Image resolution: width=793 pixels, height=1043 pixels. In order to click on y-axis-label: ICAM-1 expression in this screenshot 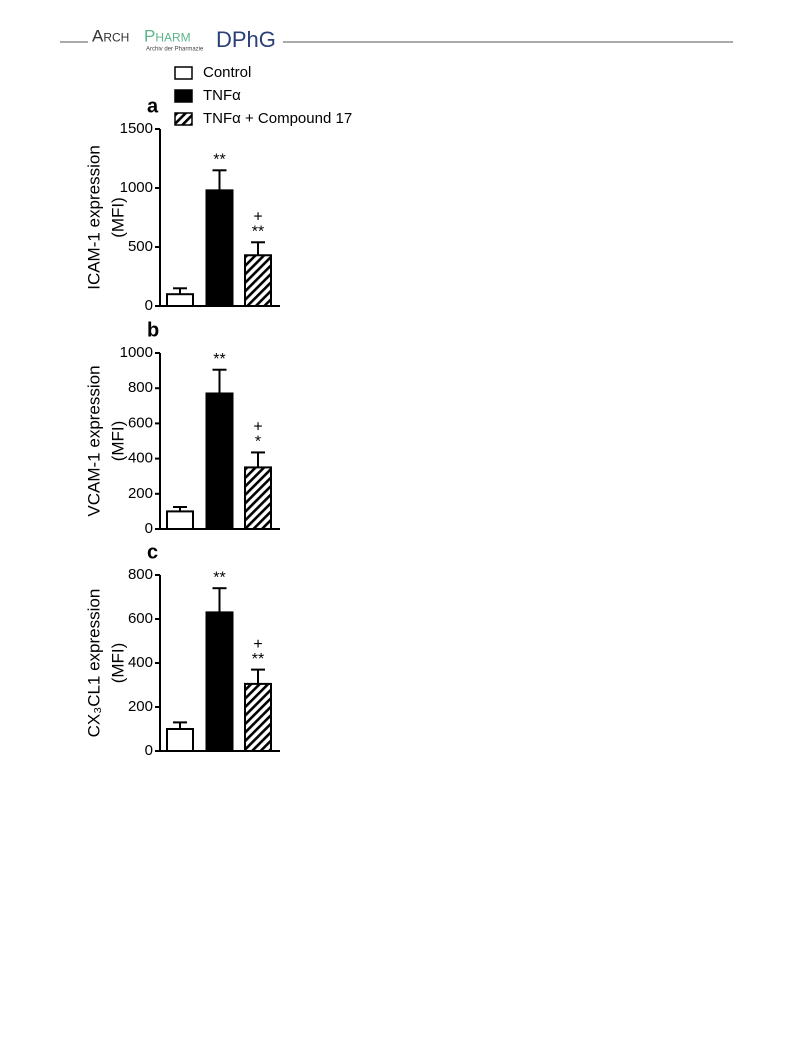, I will do `click(93, 217)`.